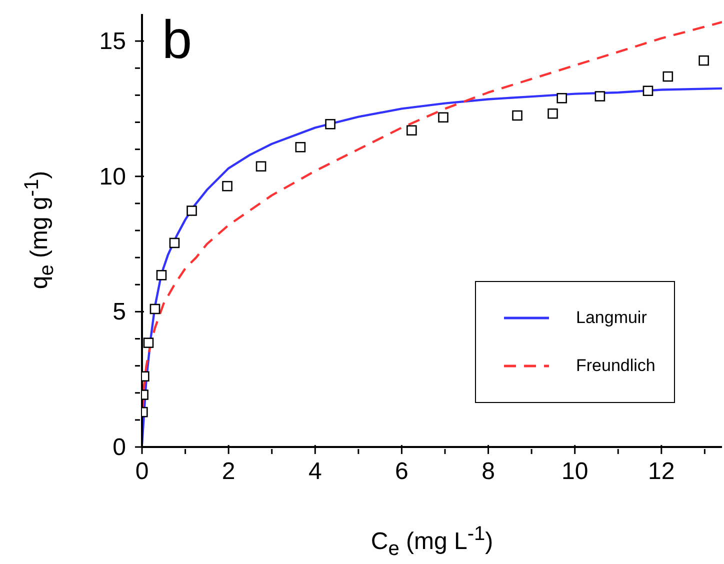 Image resolution: width=724 pixels, height=564 pixels. I want to click on y-tick-label: 10, so click(112, 176).